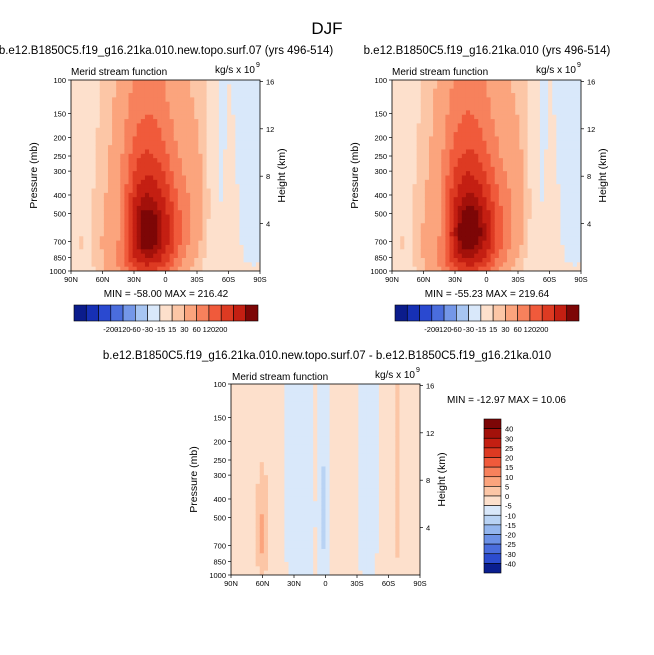 This screenshot has height=655, width=654. What do you see at coordinates (34, 175) in the screenshot?
I see `panel1-ylabel: Pressure (mb)` at bounding box center [34, 175].